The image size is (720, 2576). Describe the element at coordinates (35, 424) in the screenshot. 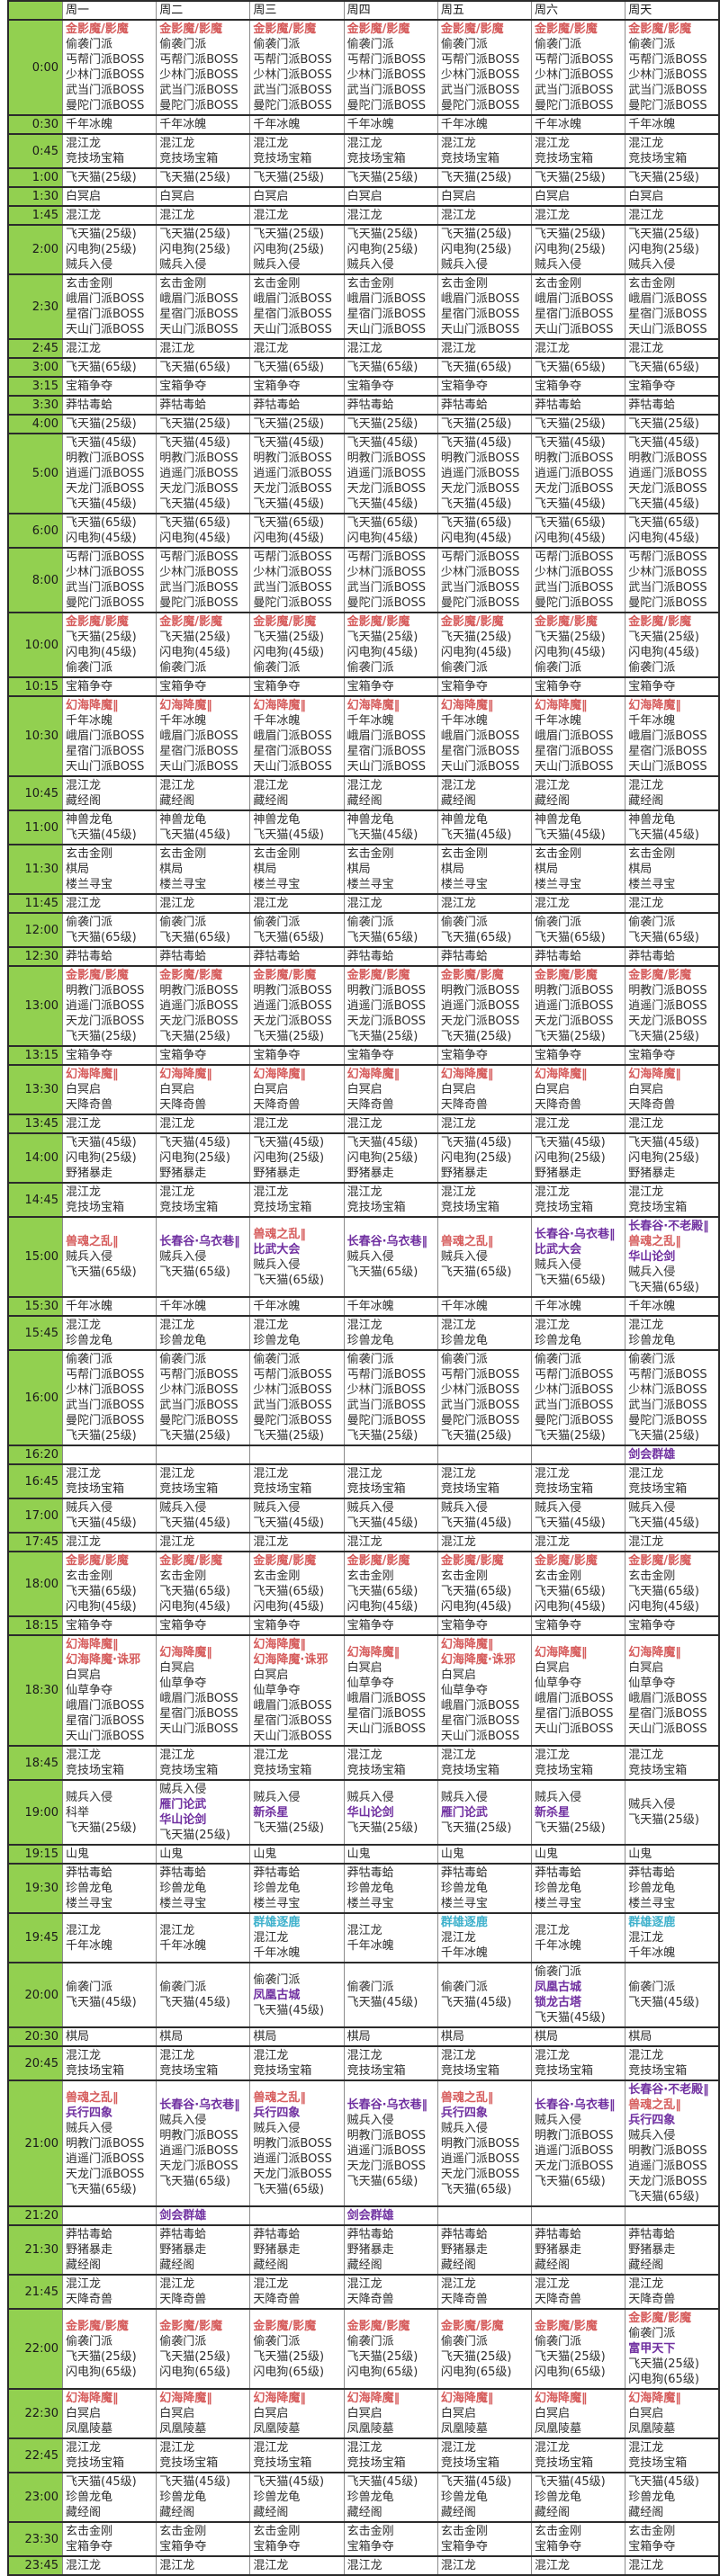

I see `time-label: 4:00` at that location.